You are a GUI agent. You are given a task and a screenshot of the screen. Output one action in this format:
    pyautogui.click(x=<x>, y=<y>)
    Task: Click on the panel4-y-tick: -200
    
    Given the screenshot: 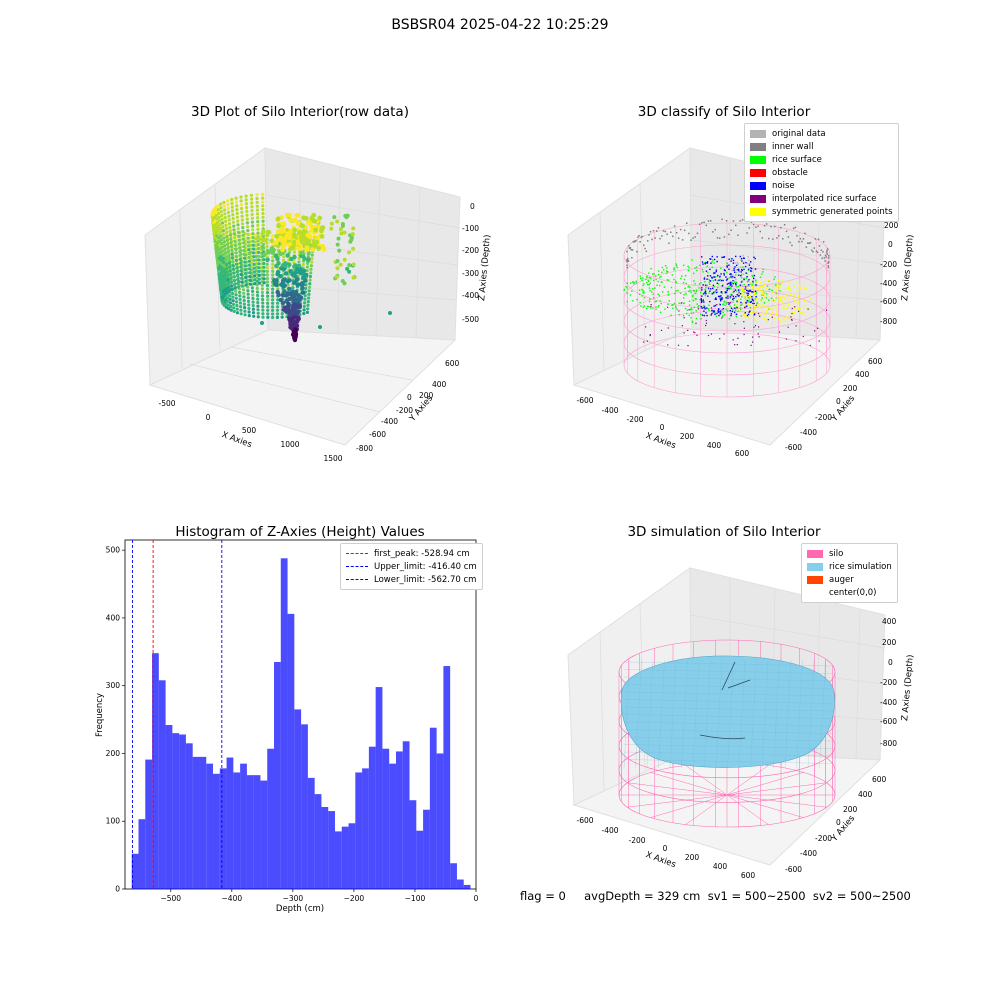 What is the action you would take?
    pyautogui.click(x=823, y=838)
    